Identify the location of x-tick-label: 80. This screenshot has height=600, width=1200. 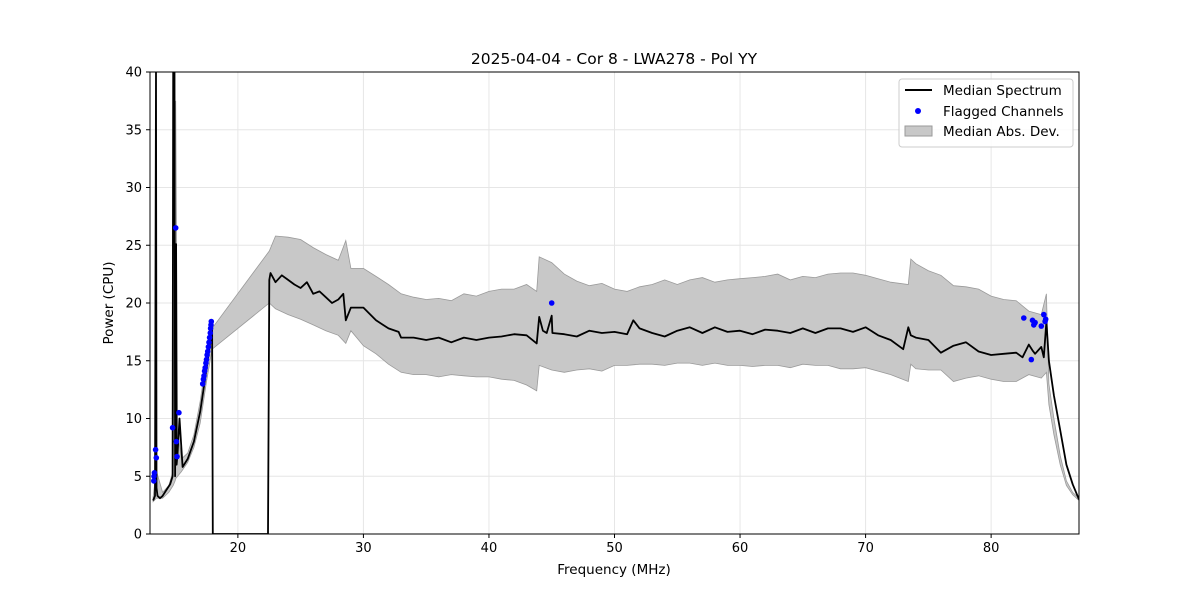
(991, 548).